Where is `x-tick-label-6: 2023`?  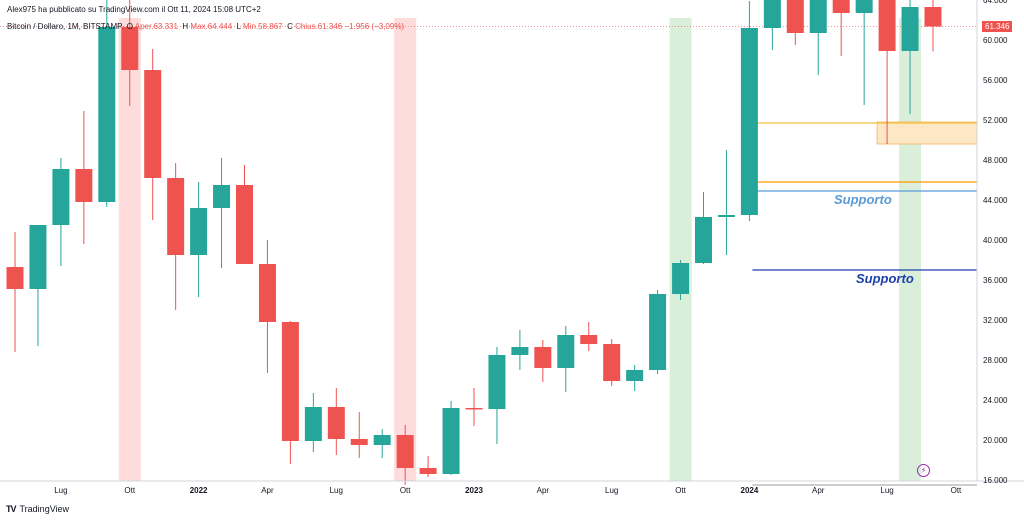
x-tick-label-6: 2023 is located at coordinates (474, 490).